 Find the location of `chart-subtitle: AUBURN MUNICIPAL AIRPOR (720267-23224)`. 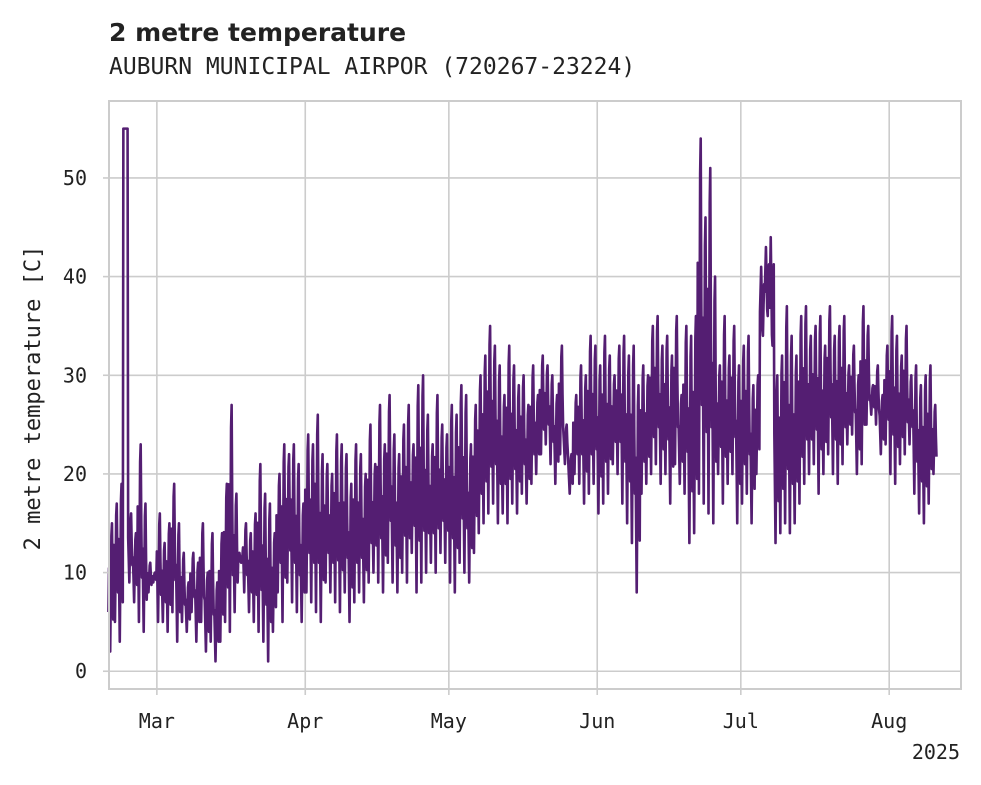

chart-subtitle: AUBURN MUNICIPAL AIRPOR (720267-23224) is located at coordinates (372, 67).